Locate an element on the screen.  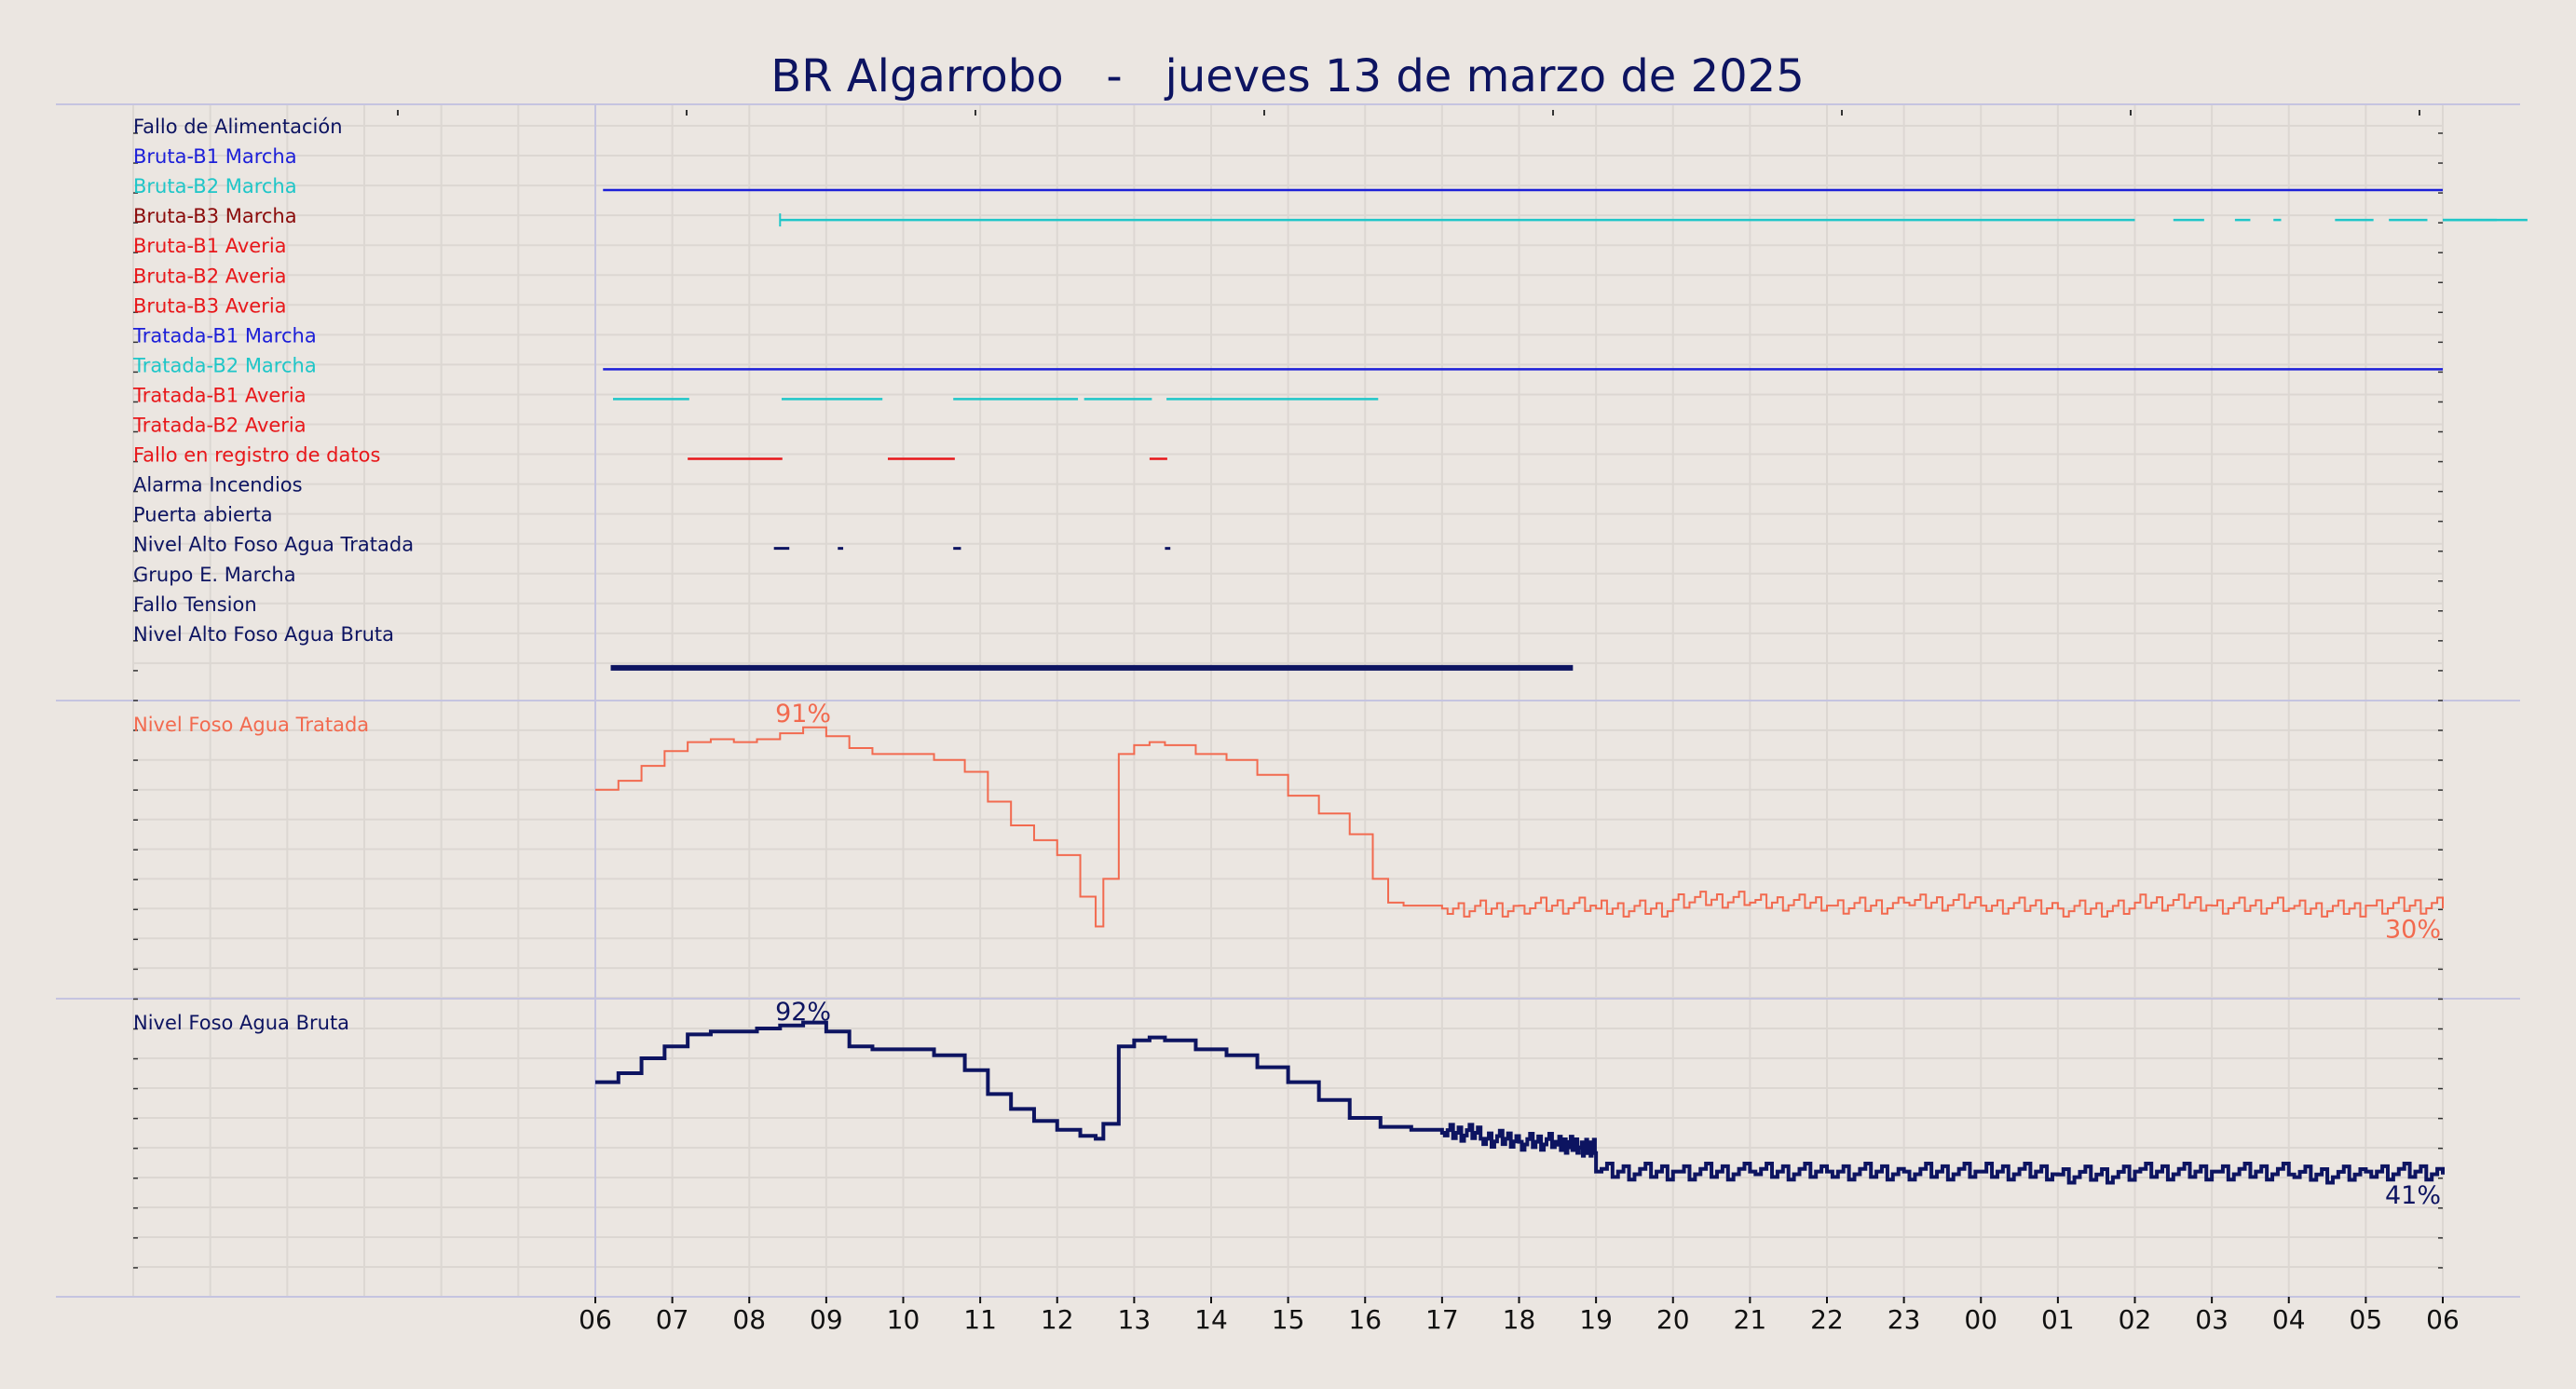
x-tick-label: 22 is located at coordinates (1827, 1319).